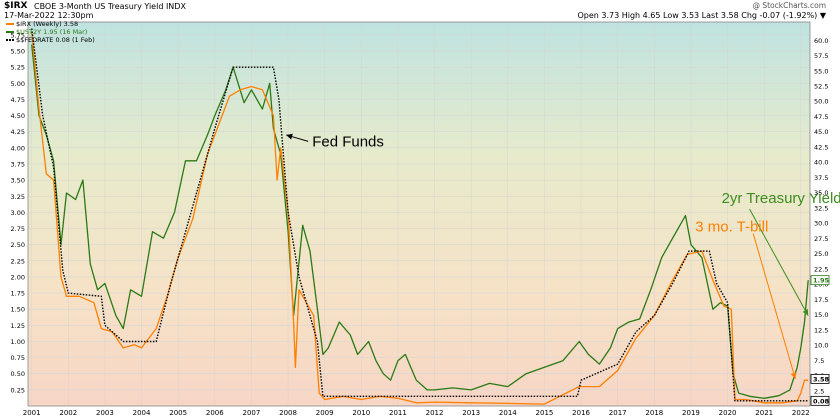  What do you see at coordinates (731, 227) in the screenshot?
I see `annotation-label: 3 mo. T-bill` at bounding box center [731, 227].